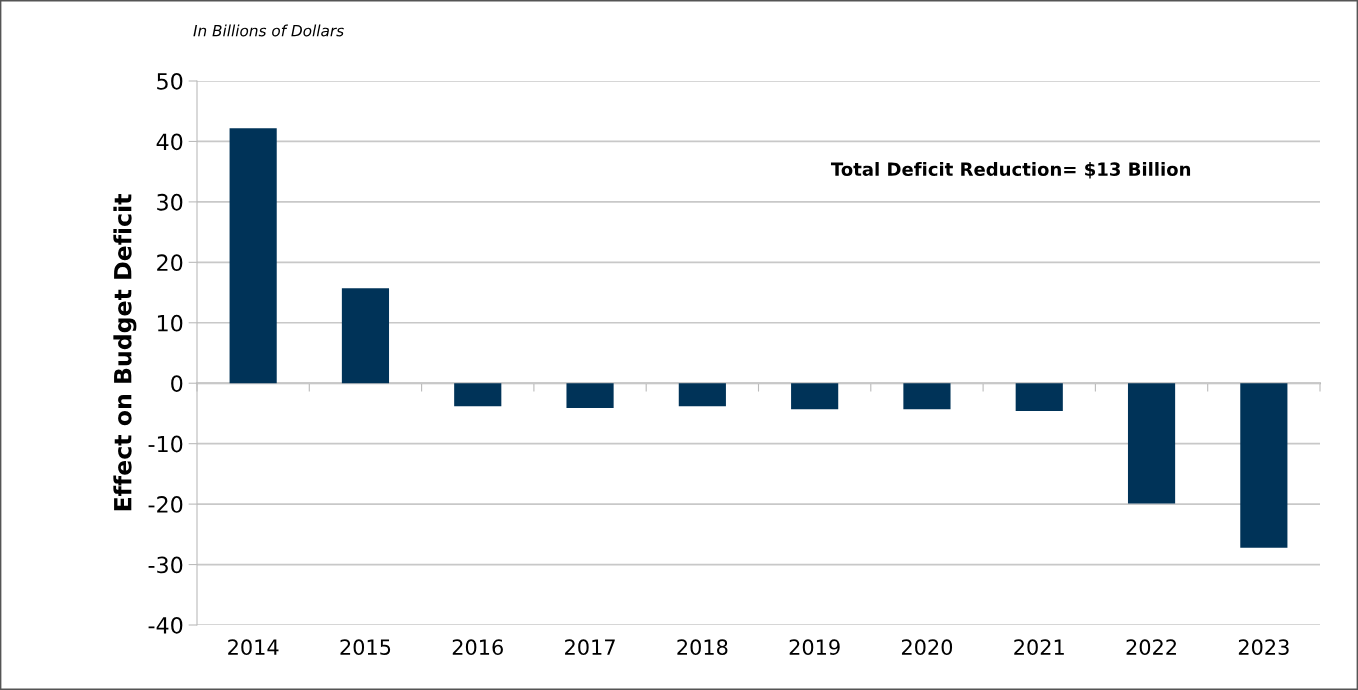  I want to click on y-tick-label: 10, so click(170, 323).